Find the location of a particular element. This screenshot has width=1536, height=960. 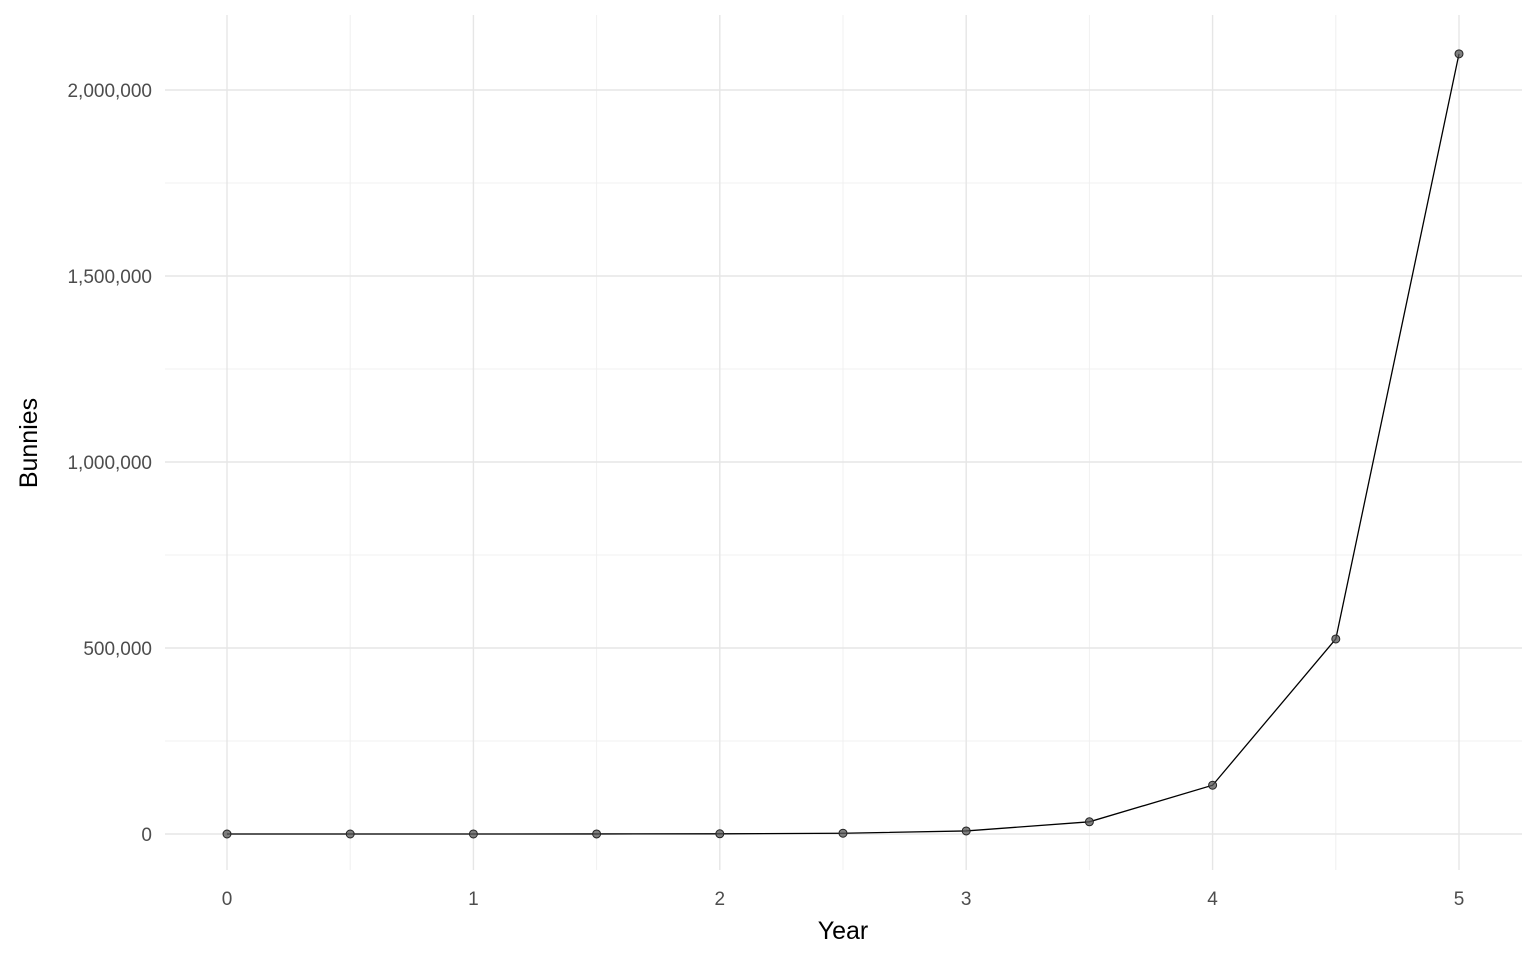

x-axis-title: Year is located at coordinates (843, 931).